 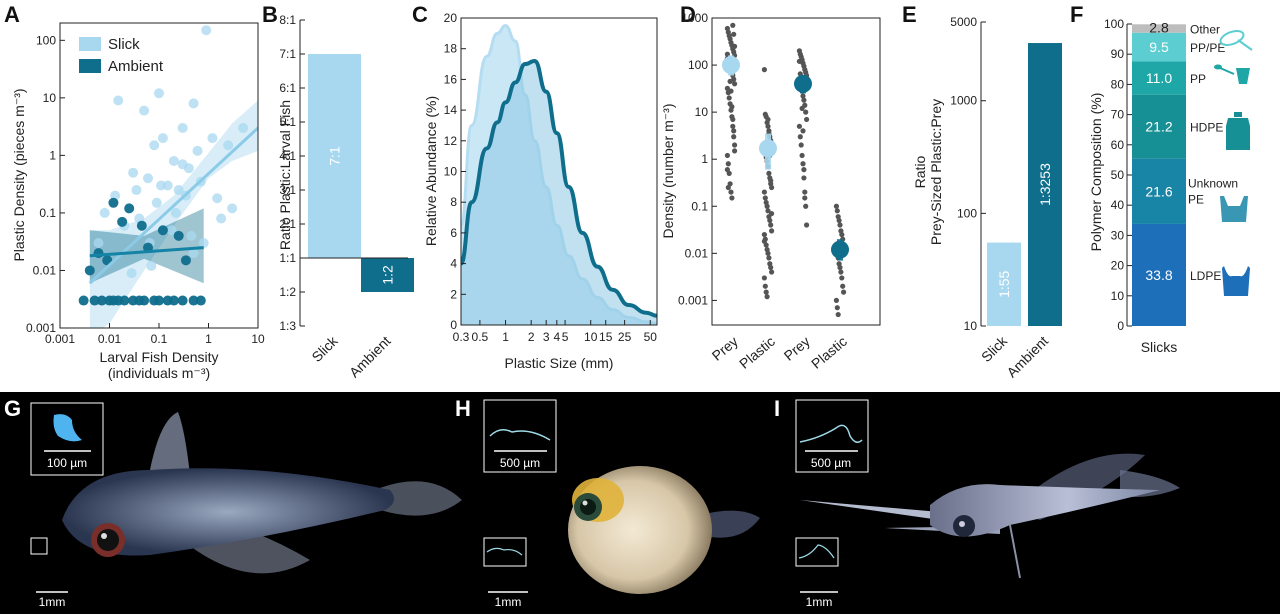 What do you see at coordinates (47, 213) in the screenshot?
I see `a-ytick-label: 0.1` at bounding box center [47, 213].